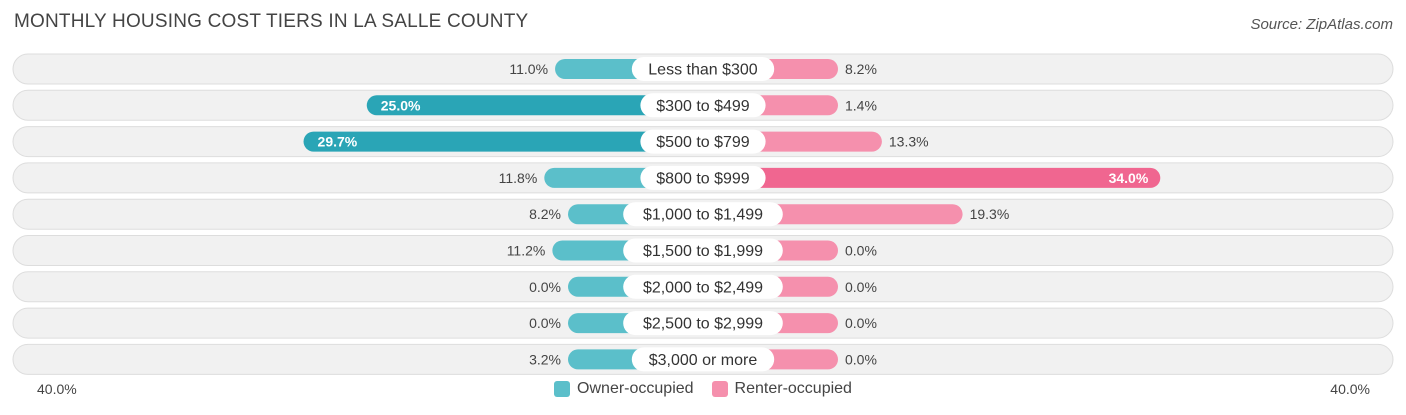 The image size is (1406, 415). I want to click on owner-value-label: 11.0%, so click(528, 69).